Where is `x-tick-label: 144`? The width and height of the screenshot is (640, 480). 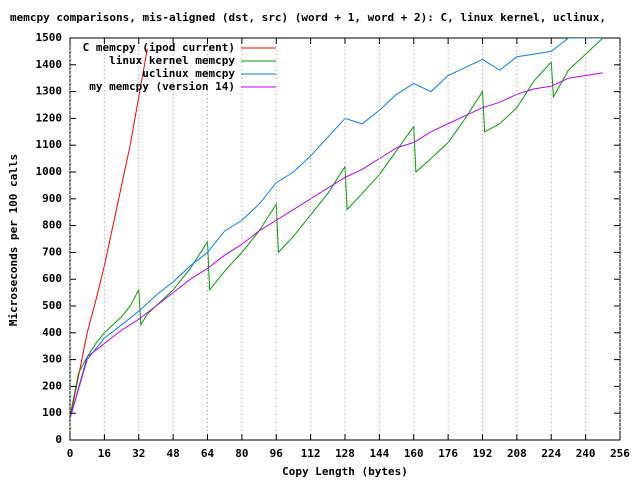 x-tick-label: 144 is located at coordinates (379, 453).